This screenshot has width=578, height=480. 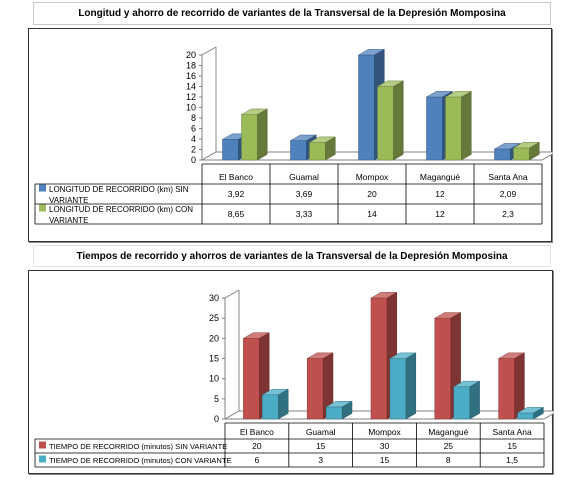 What do you see at coordinates (214, 318) in the screenshot?
I see `chart2-y-tick-label: 25` at bounding box center [214, 318].